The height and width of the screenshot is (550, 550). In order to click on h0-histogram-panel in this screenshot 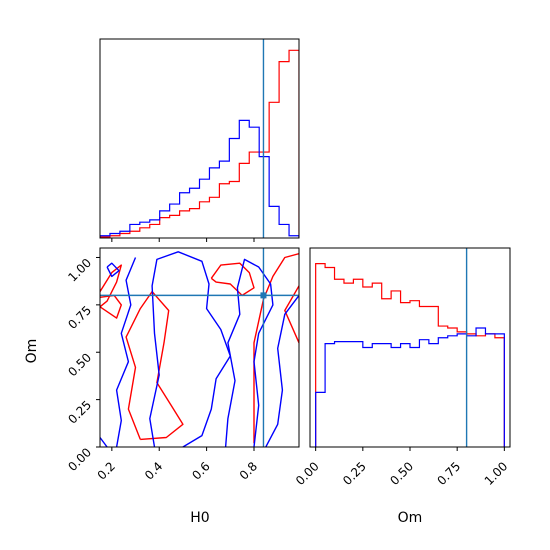, I will do `click(199, 140)`.